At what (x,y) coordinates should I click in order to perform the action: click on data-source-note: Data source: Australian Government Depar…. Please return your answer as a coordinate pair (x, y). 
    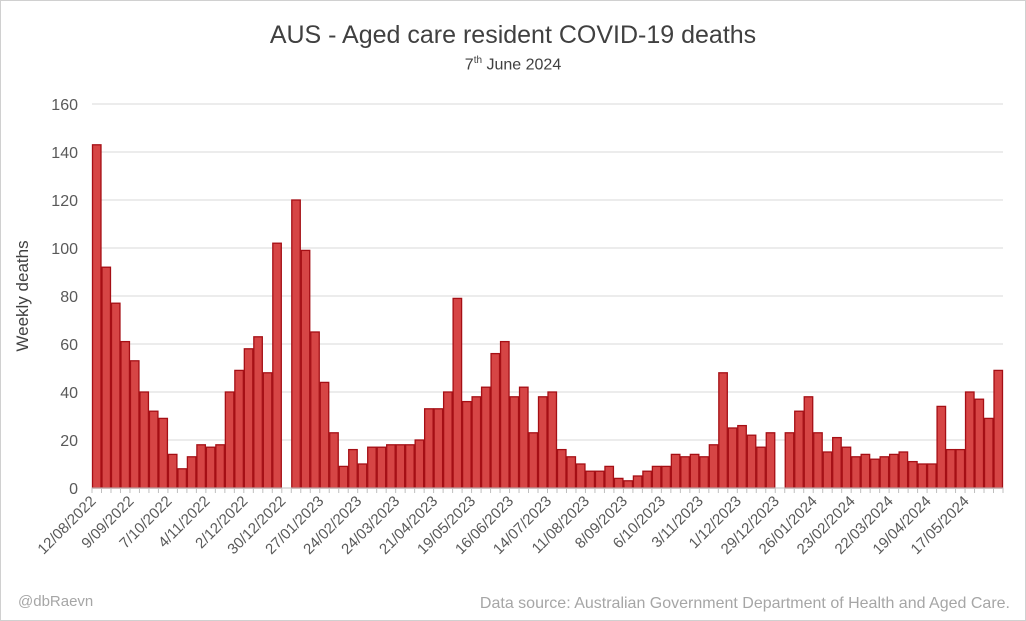
    Looking at the image, I should click on (744, 603).